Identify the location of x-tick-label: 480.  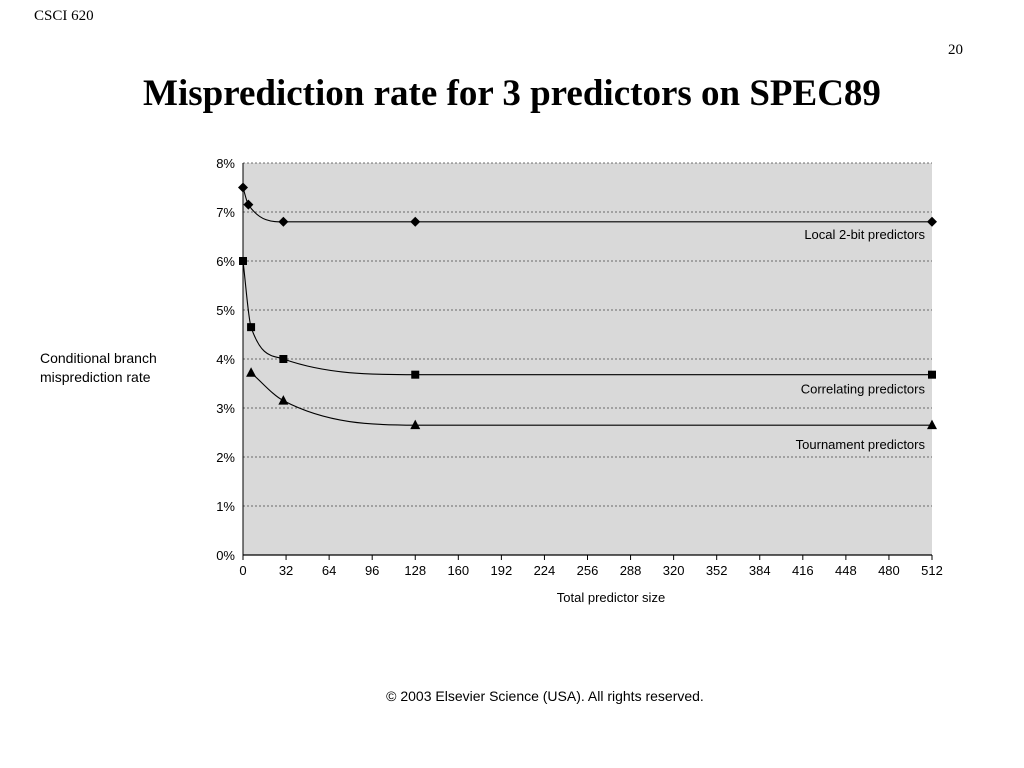
(889, 570).